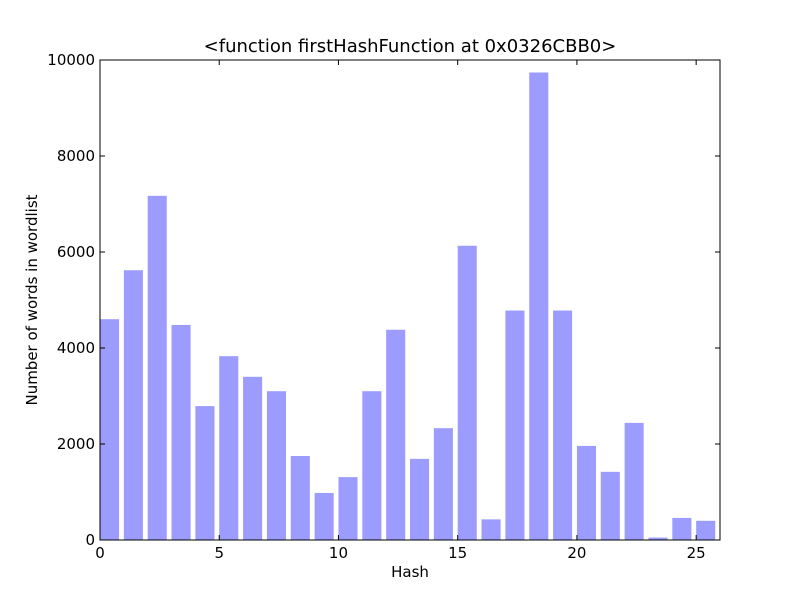 The image size is (800, 600). Describe the element at coordinates (76, 156) in the screenshot. I see `y-tick-label-8000: 8000` at that location.